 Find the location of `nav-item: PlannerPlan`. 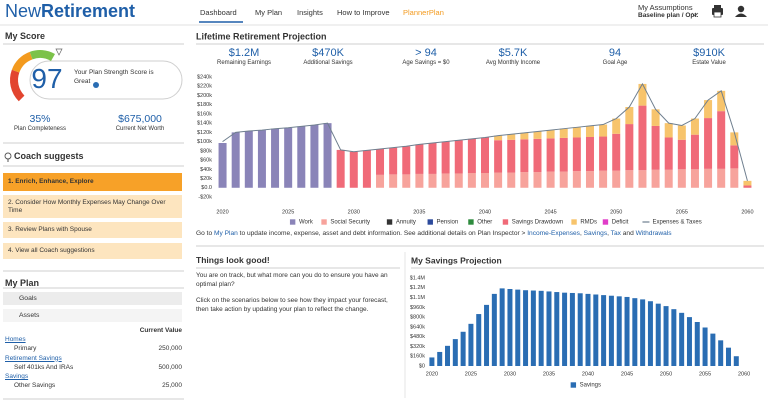

nav-item: PlannerPlan is located at coordinates (423, 12).